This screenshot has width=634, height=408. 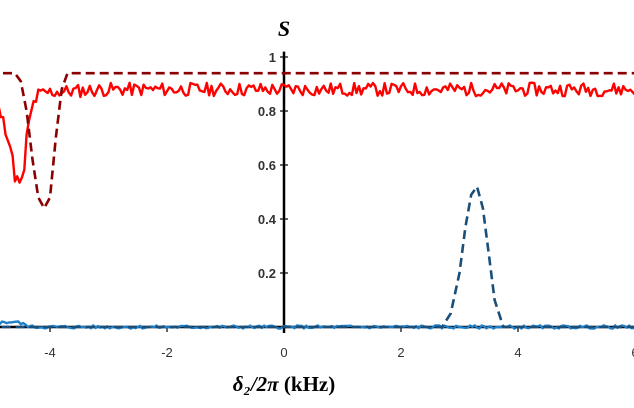 I want to click on x-axis-label-main: δ₂/2π, so click(x=256, y=384).